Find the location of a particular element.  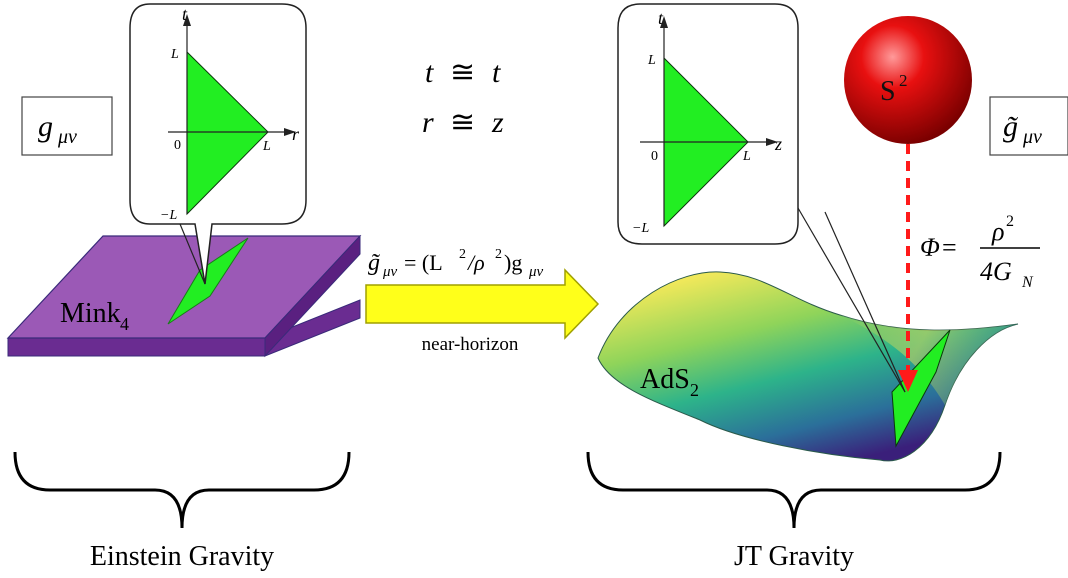

equivalences: t ≅ t r ≅ z is located at coordinates (463, 97).